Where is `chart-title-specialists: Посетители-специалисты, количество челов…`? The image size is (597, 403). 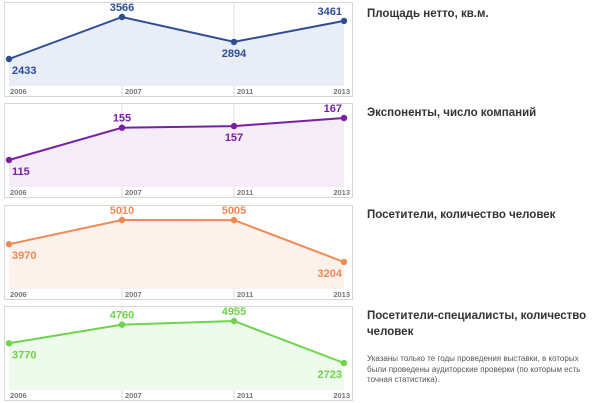 chart-title-specialists: Посетители-специалисты, количество челов… is located at coordinates (477, 324).